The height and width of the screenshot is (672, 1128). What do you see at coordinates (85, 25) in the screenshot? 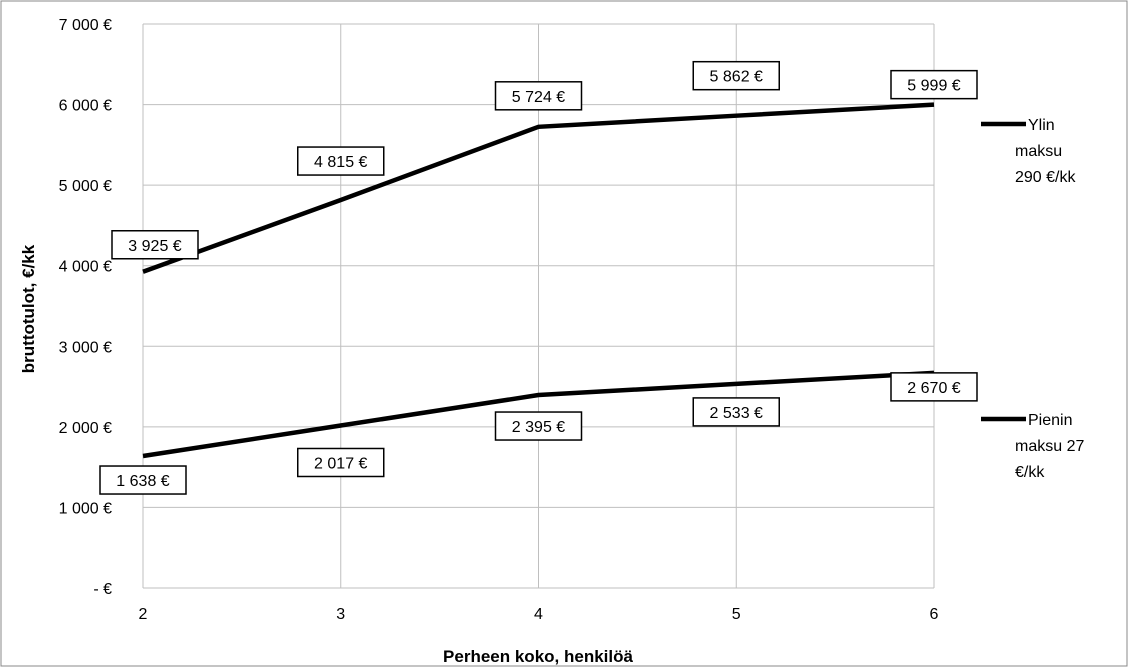
I see `y-tick-label: 7 000 €` at bounding box center [85, 25].